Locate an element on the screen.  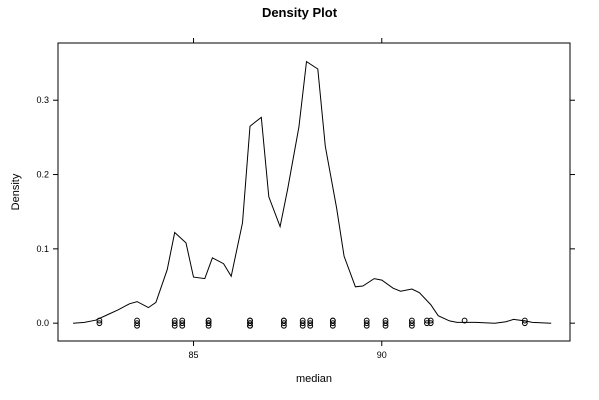
x-tick-label: 90 is located at coordinates (382, 355).